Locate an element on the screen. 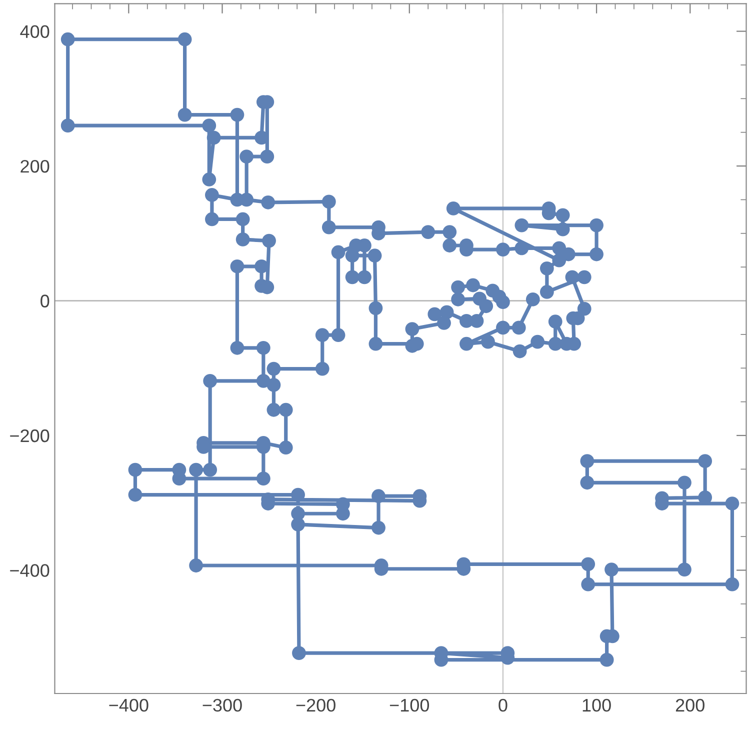 The height and width of the screenshot is (730, 750). x-tick-label: −200 is located at coordinates (316, 705).